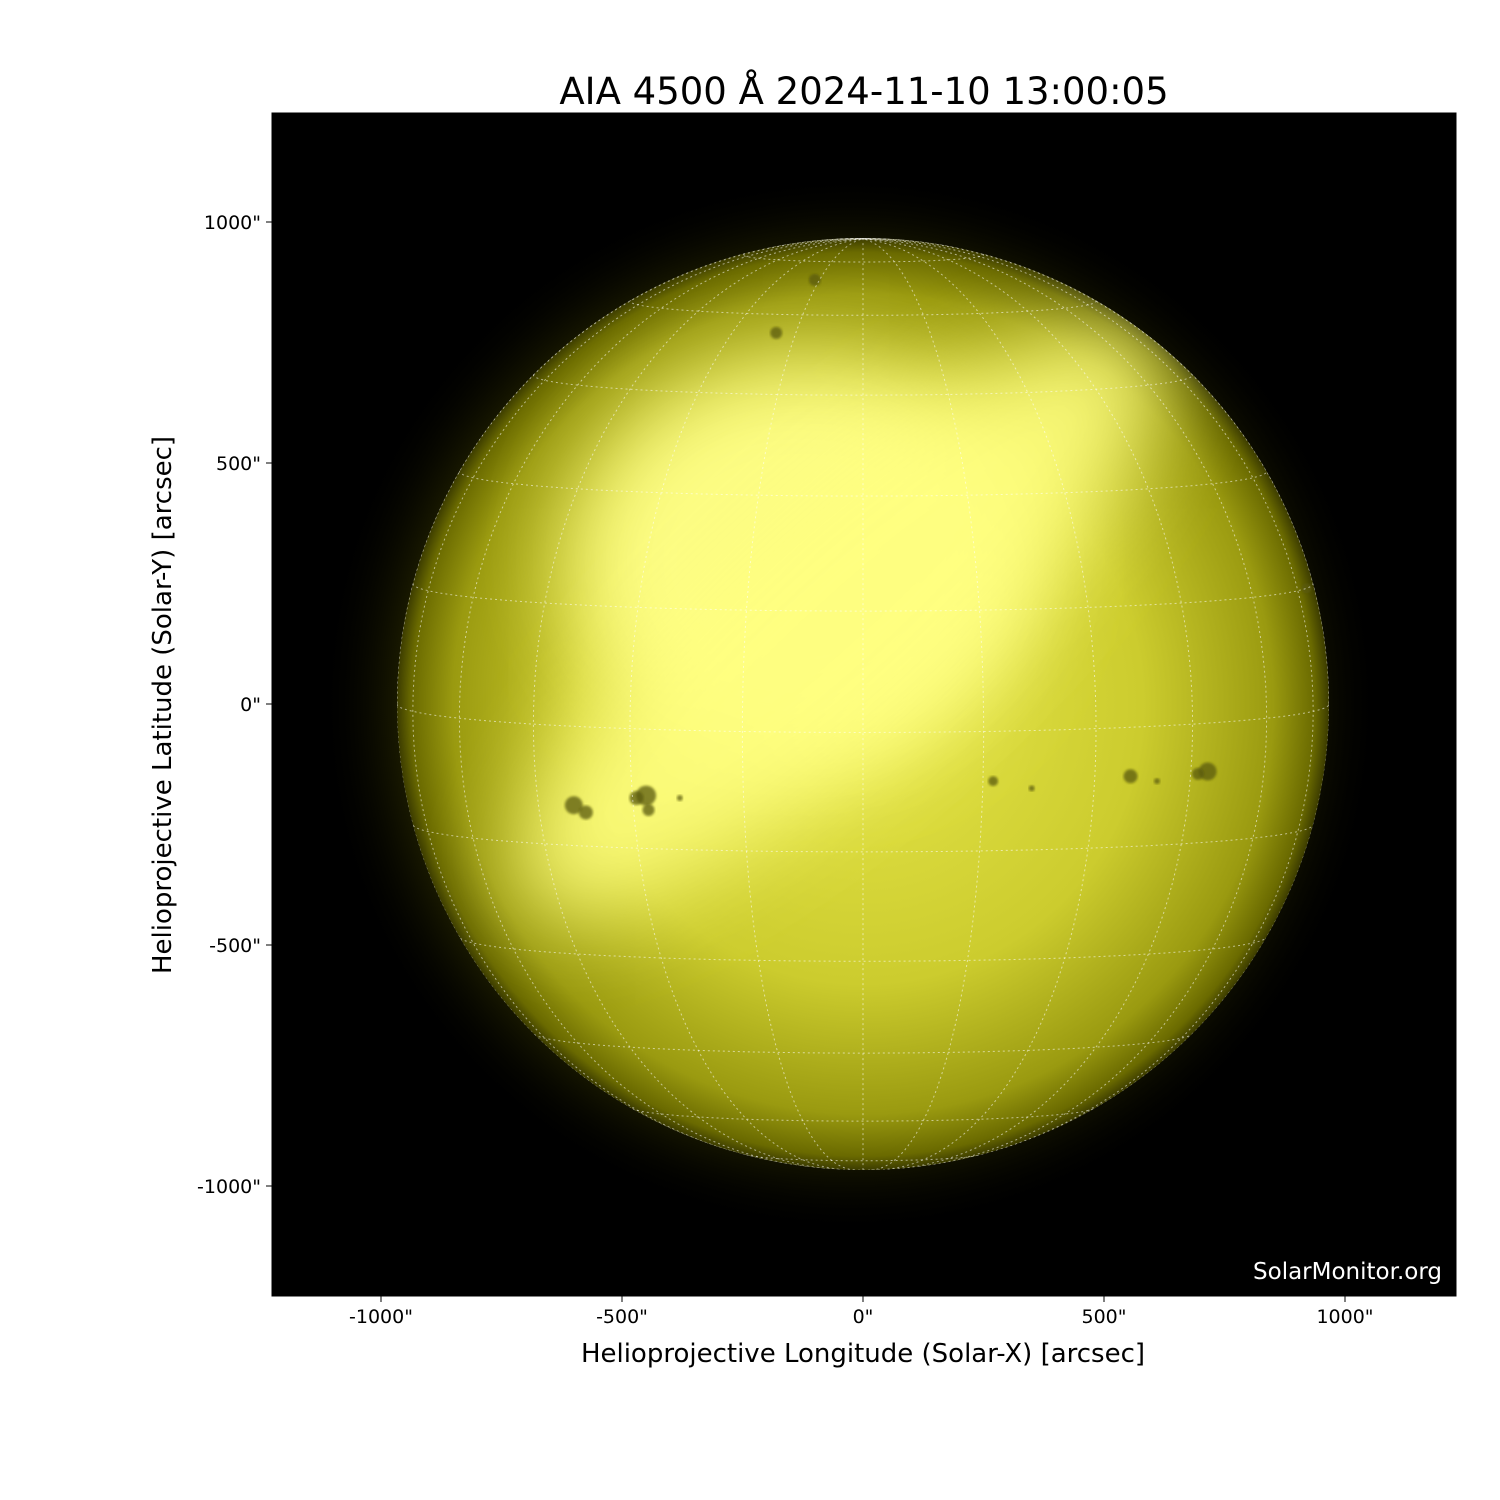 This screenshot has width=1500, height=1500. Describe the element at coordinates (232, 223) in the screenshot. I see `y-tick-label: 1000"` at that location.